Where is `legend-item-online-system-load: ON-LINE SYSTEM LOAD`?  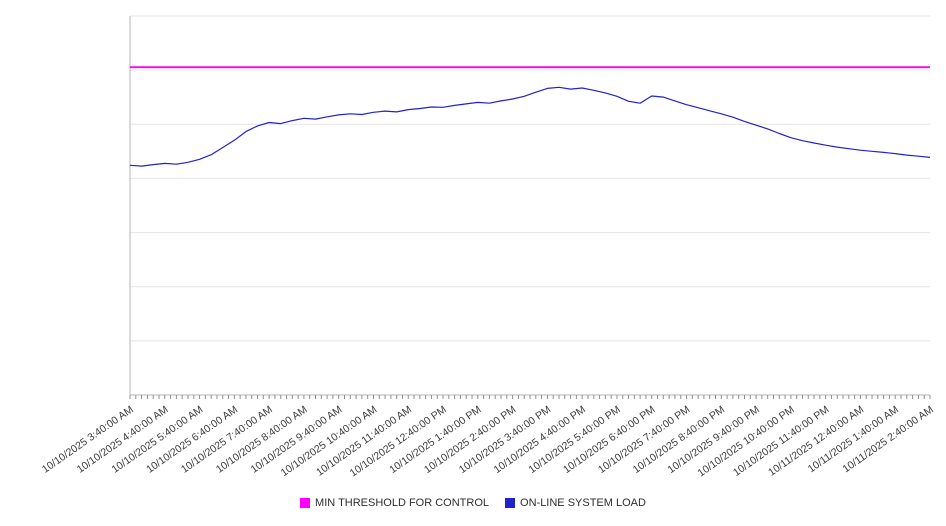 legend-item-online-system-load: ON-LINE SYSTEM LOAD is located at coordinates (575, 503).